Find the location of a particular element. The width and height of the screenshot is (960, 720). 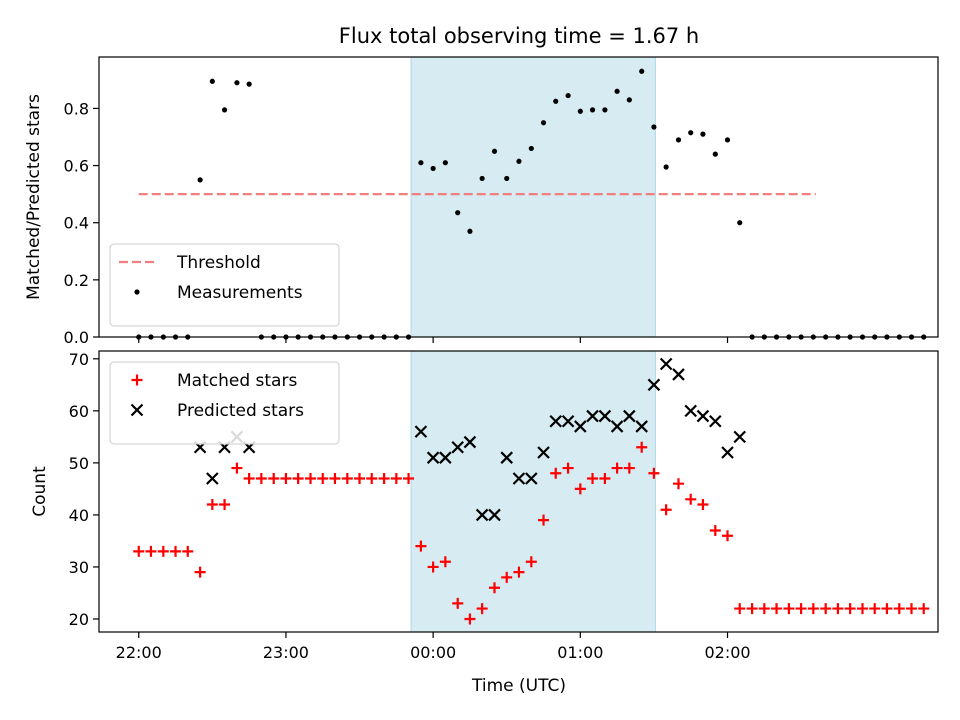

y-tick-label: 0.6 is located at coordinates (76, 166).